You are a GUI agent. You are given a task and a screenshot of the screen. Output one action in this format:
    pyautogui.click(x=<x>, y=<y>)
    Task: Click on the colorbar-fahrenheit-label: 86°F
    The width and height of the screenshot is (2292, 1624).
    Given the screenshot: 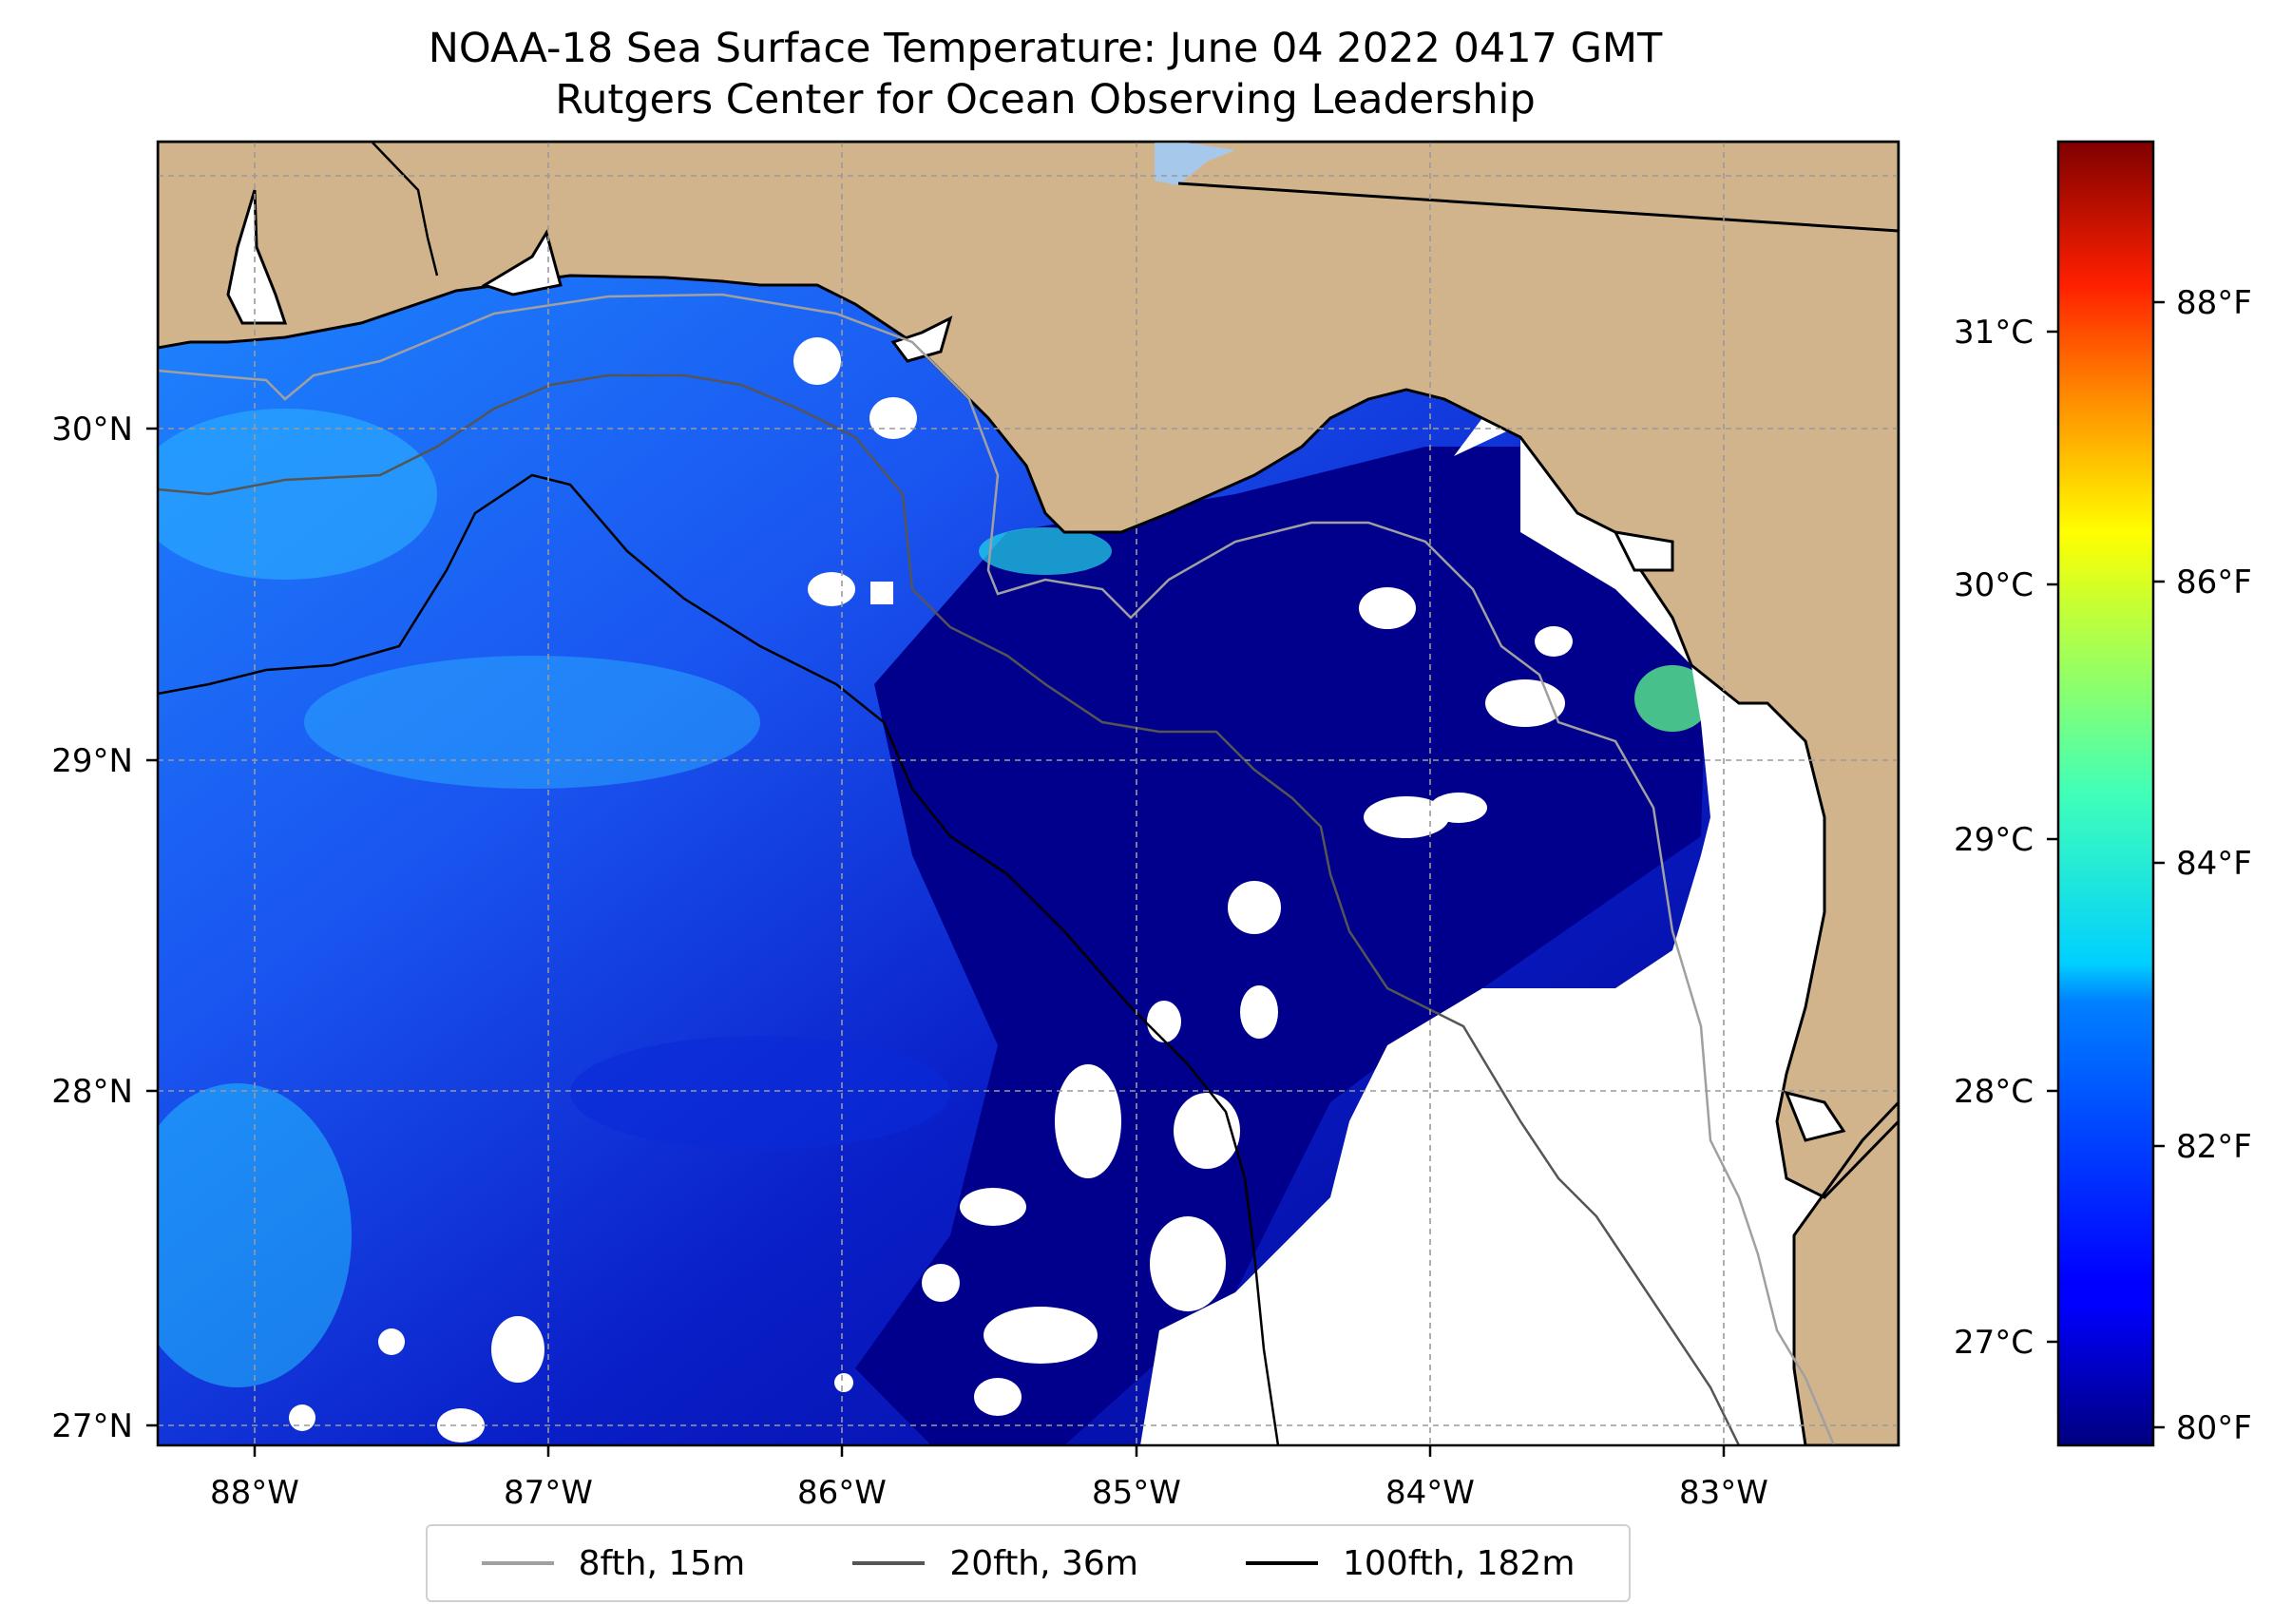 What is the action you would take?
    pyautogui.click(x=2214, y=583)
    